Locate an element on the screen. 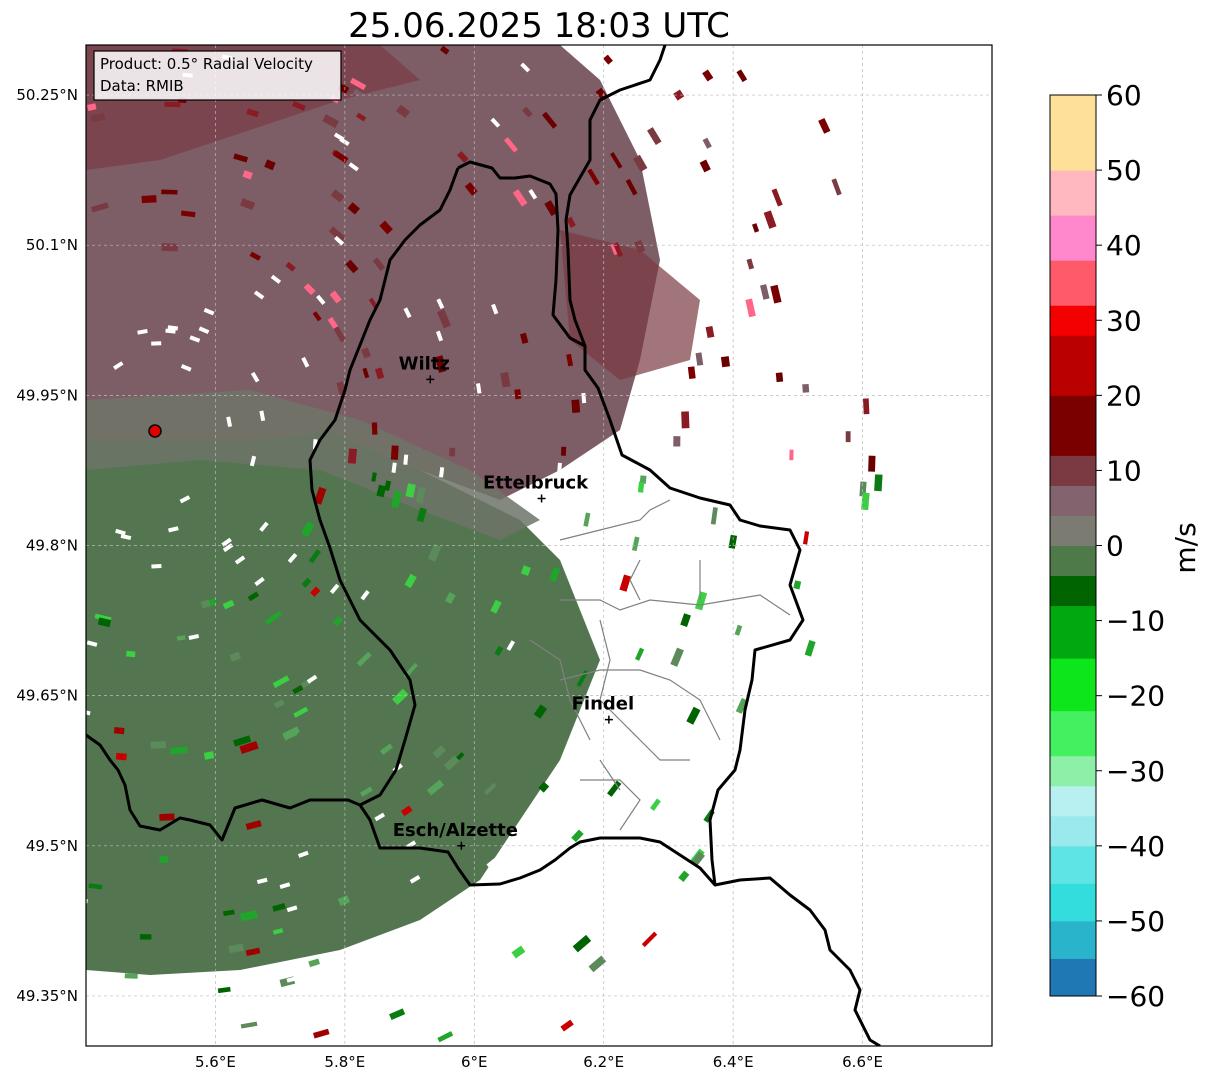 The height and width of the screenshot is (1081, 1207). france-border-south is located at coordinates (797, 961).